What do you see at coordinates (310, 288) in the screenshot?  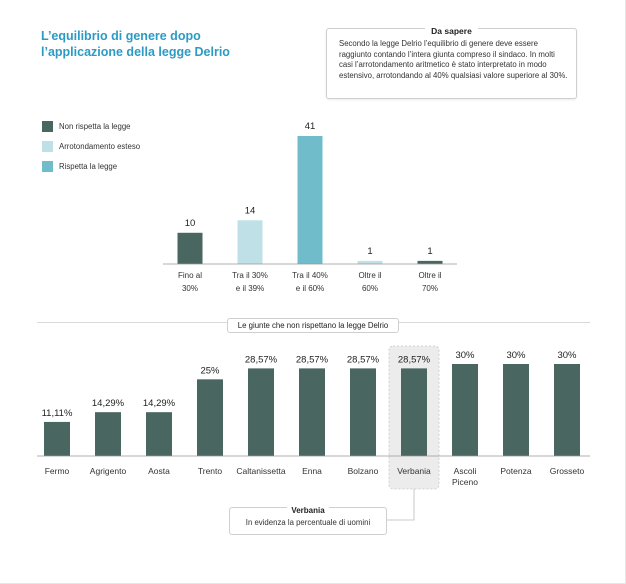 I see `category-label: e il 60%` at bounding box center [310, 288].